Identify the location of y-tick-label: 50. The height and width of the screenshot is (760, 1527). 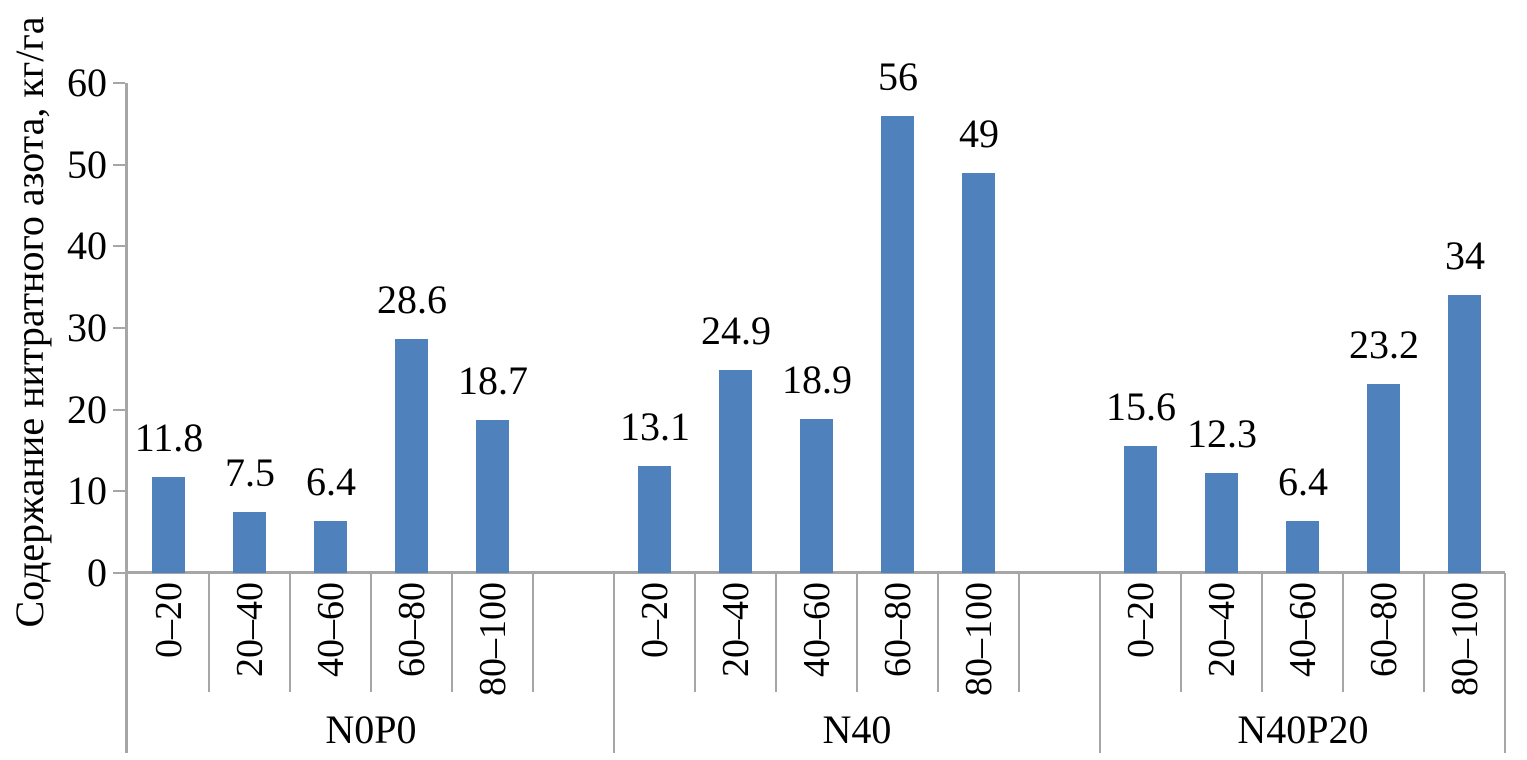
(87, 164).